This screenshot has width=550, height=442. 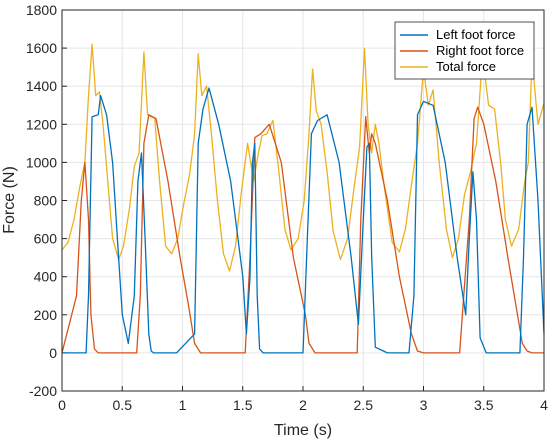 What do you see at coordinates (484, 405) in the screenshot?
I see `x-tick-label: 3.5` at bounding box center [484, 405].